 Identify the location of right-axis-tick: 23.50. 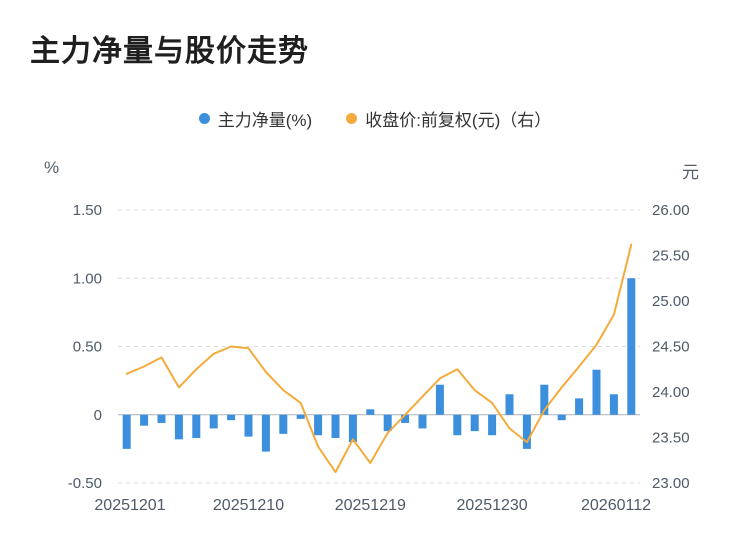
(671, 438).